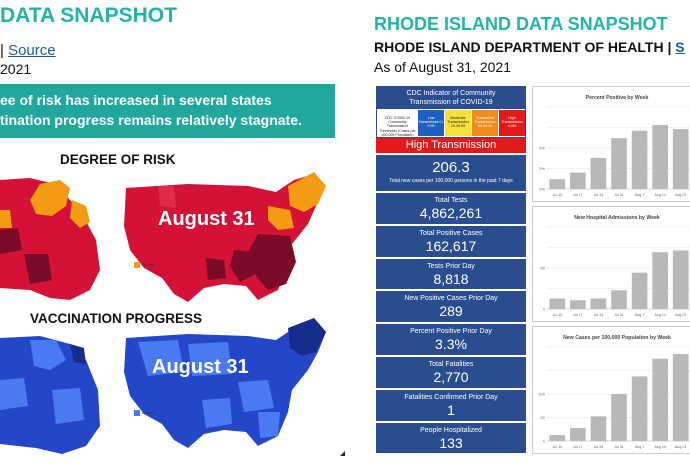  What do you see at coordinates (206, 219) in the screenshot?
I see `risk-map-label: August 31` at bounding box center [206, 219].